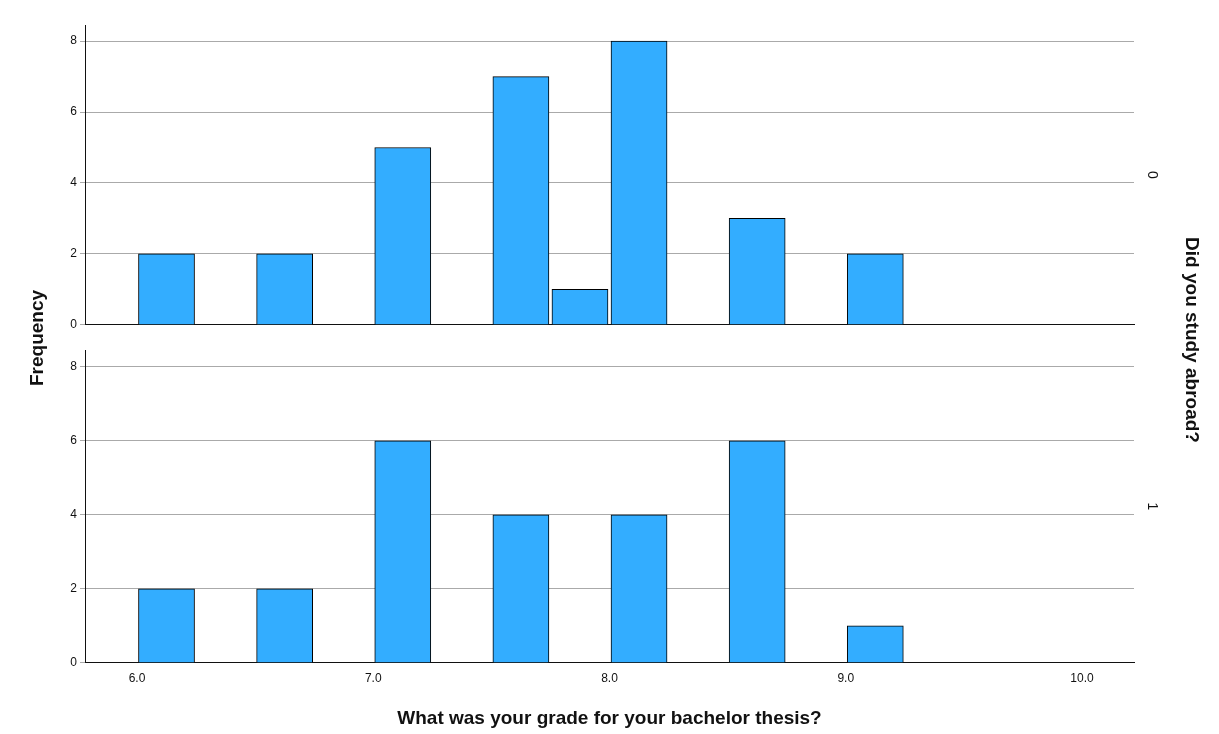 This screenshot has height=734, width=1219. Describe the element at coordinates (1082, 678) in the screenshot. I see `x-tick-label: 10.0` at that location.